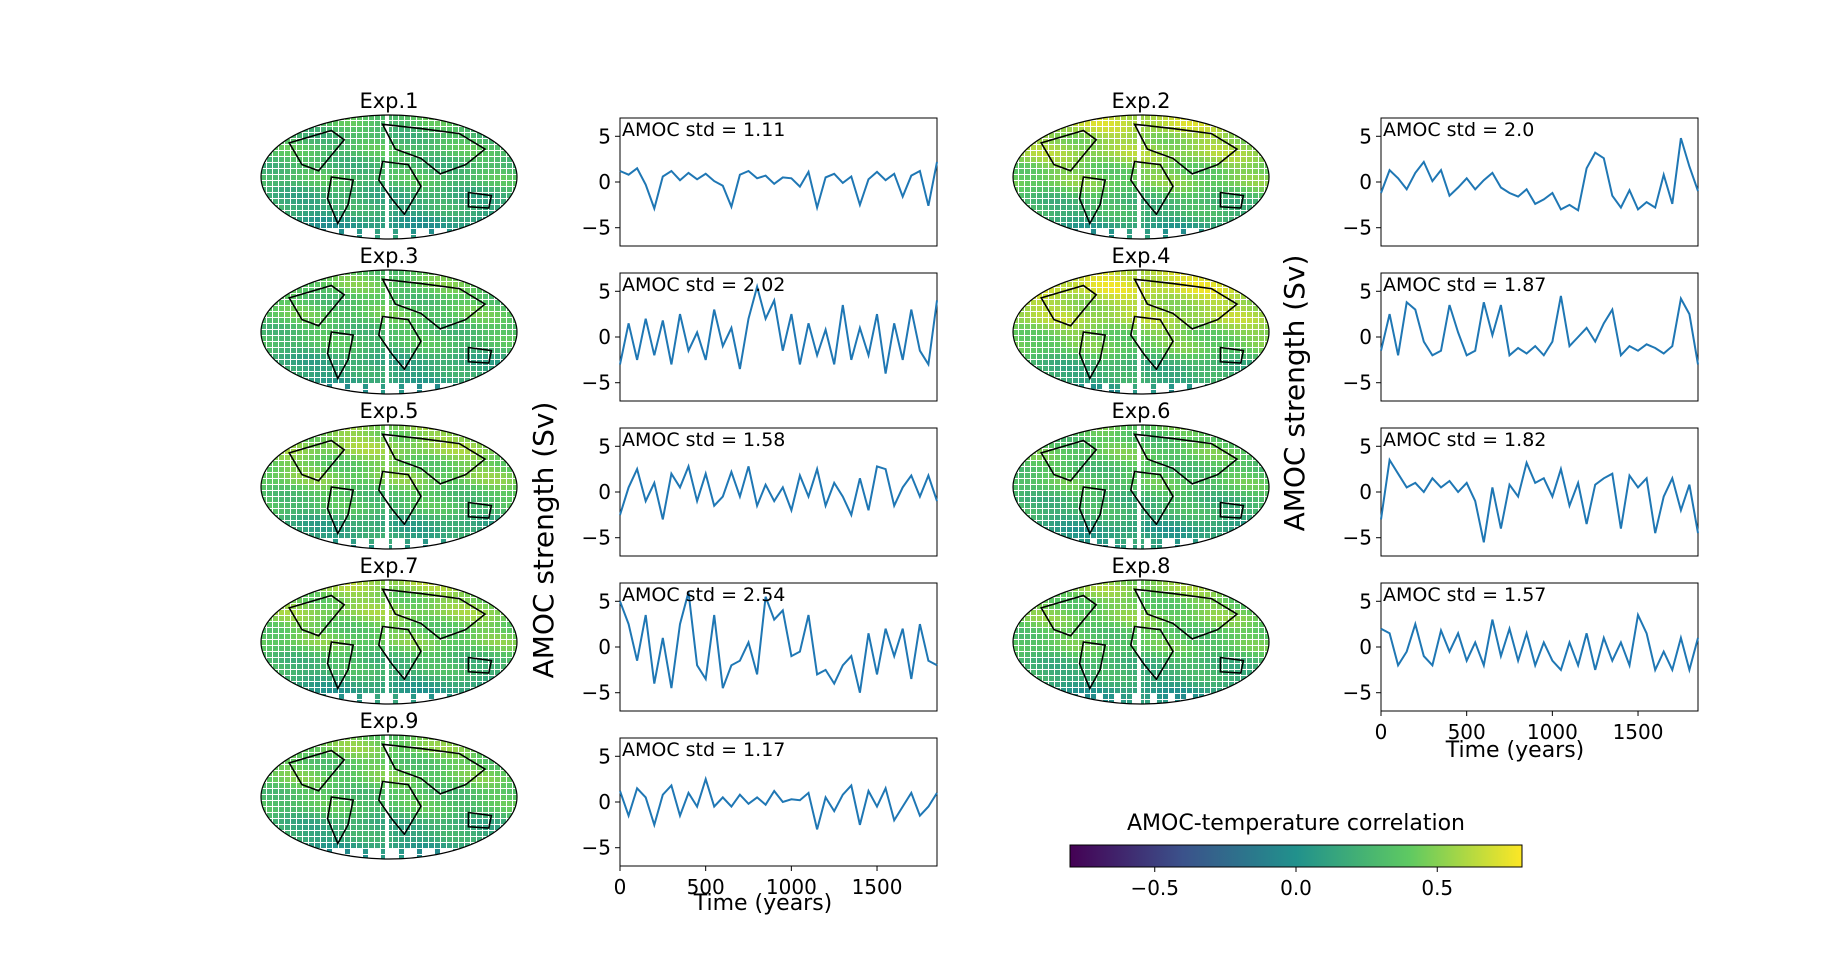  I want to click on map-title: Exp.3, so click(388, 256).